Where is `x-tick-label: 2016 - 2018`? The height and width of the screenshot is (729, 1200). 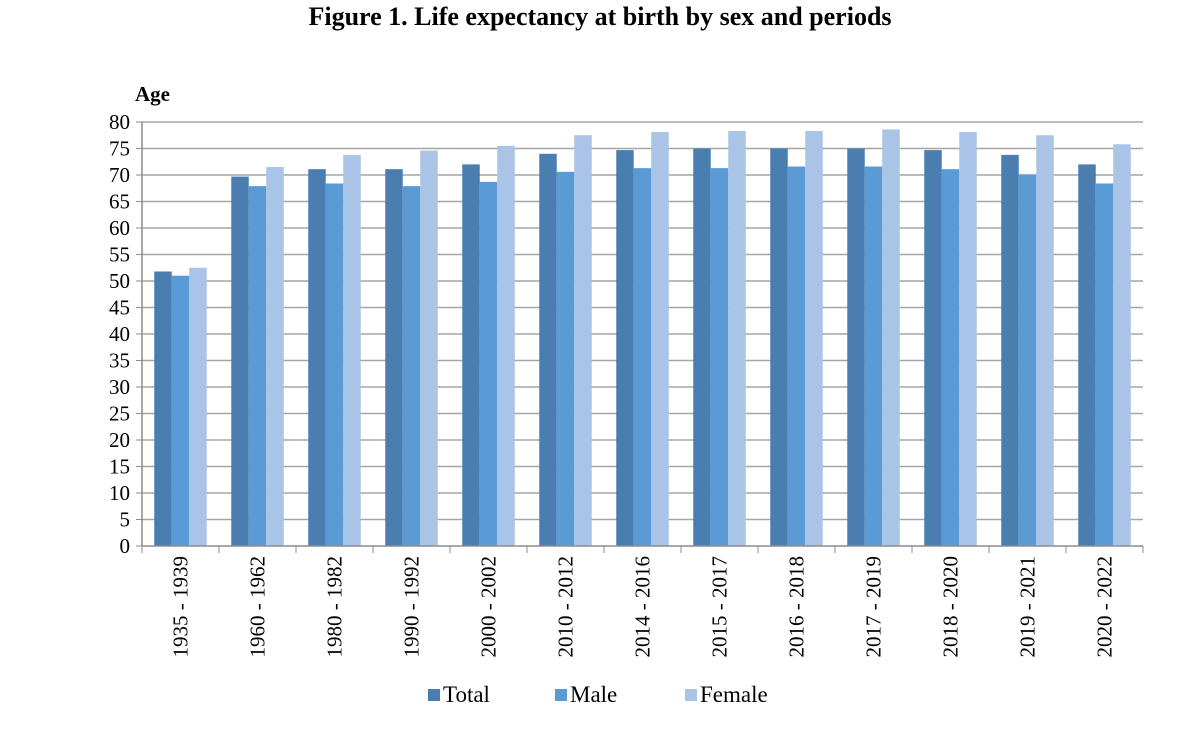 x-tick-label: 2016 - 2018 is located at coordinates (797, 607).